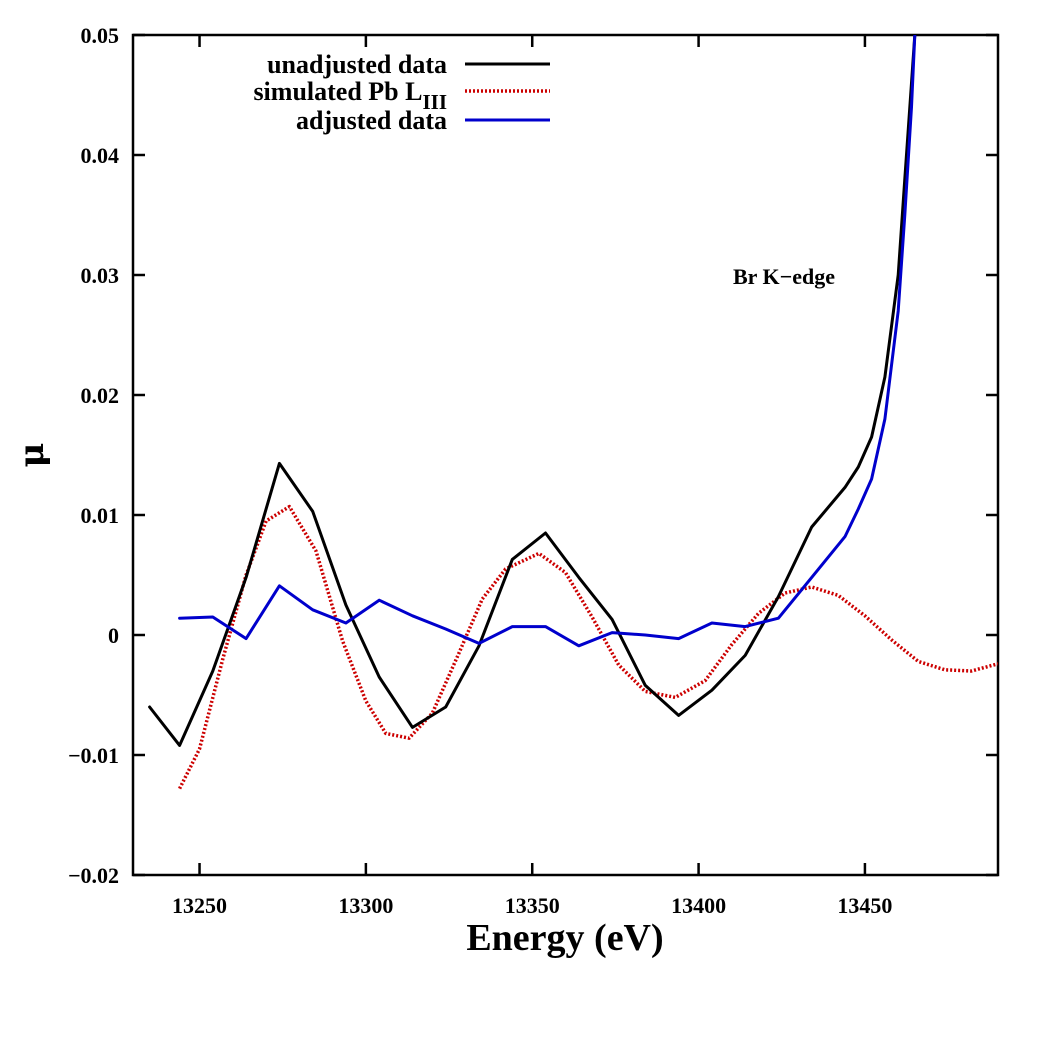 This screenshot has width=1050, height=1050. What do you see at coordinates (100, 35) in the screenshot?
I see `y-tick-label: 0.05` at bounding box center [100, 35].